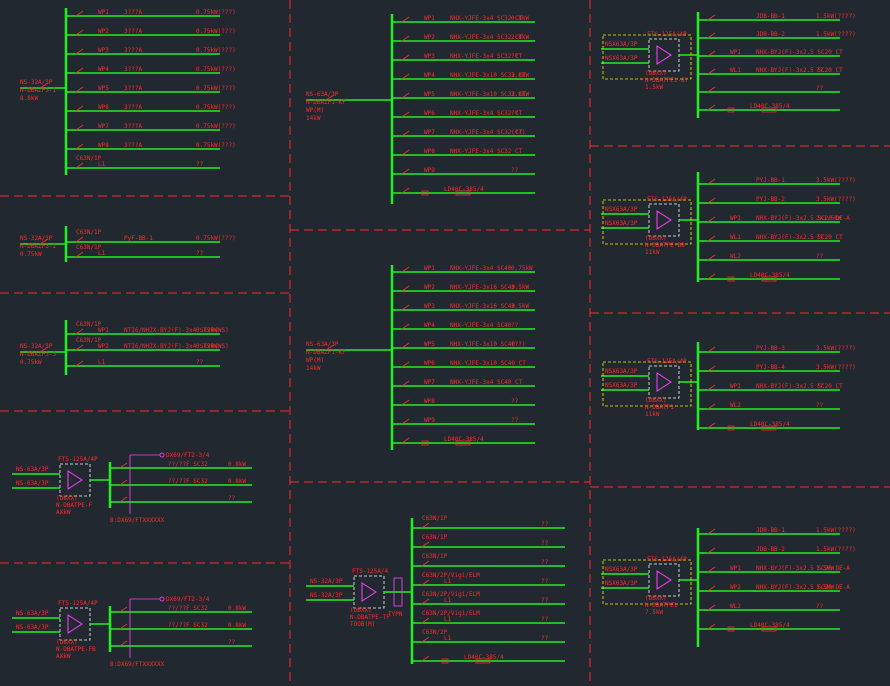 The height and width of the screenshot is (686, 890). What do you see at coordinates (518, 132) in the screenshot?
I see `load-label: (??)` at bounding box center [518, 132].